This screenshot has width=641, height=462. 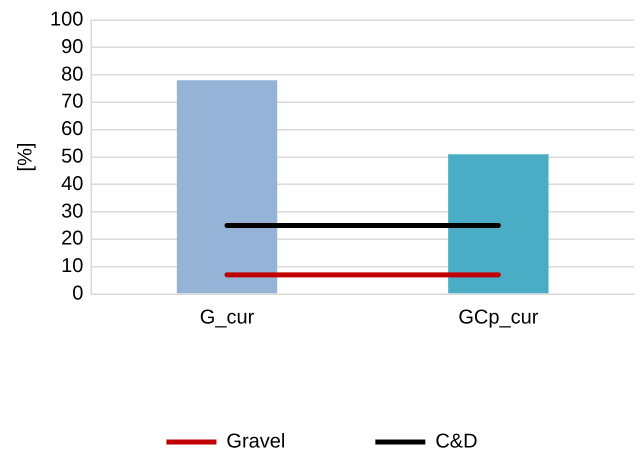 I want to click on y-tick-label: 90, so click(x=72, y=47).